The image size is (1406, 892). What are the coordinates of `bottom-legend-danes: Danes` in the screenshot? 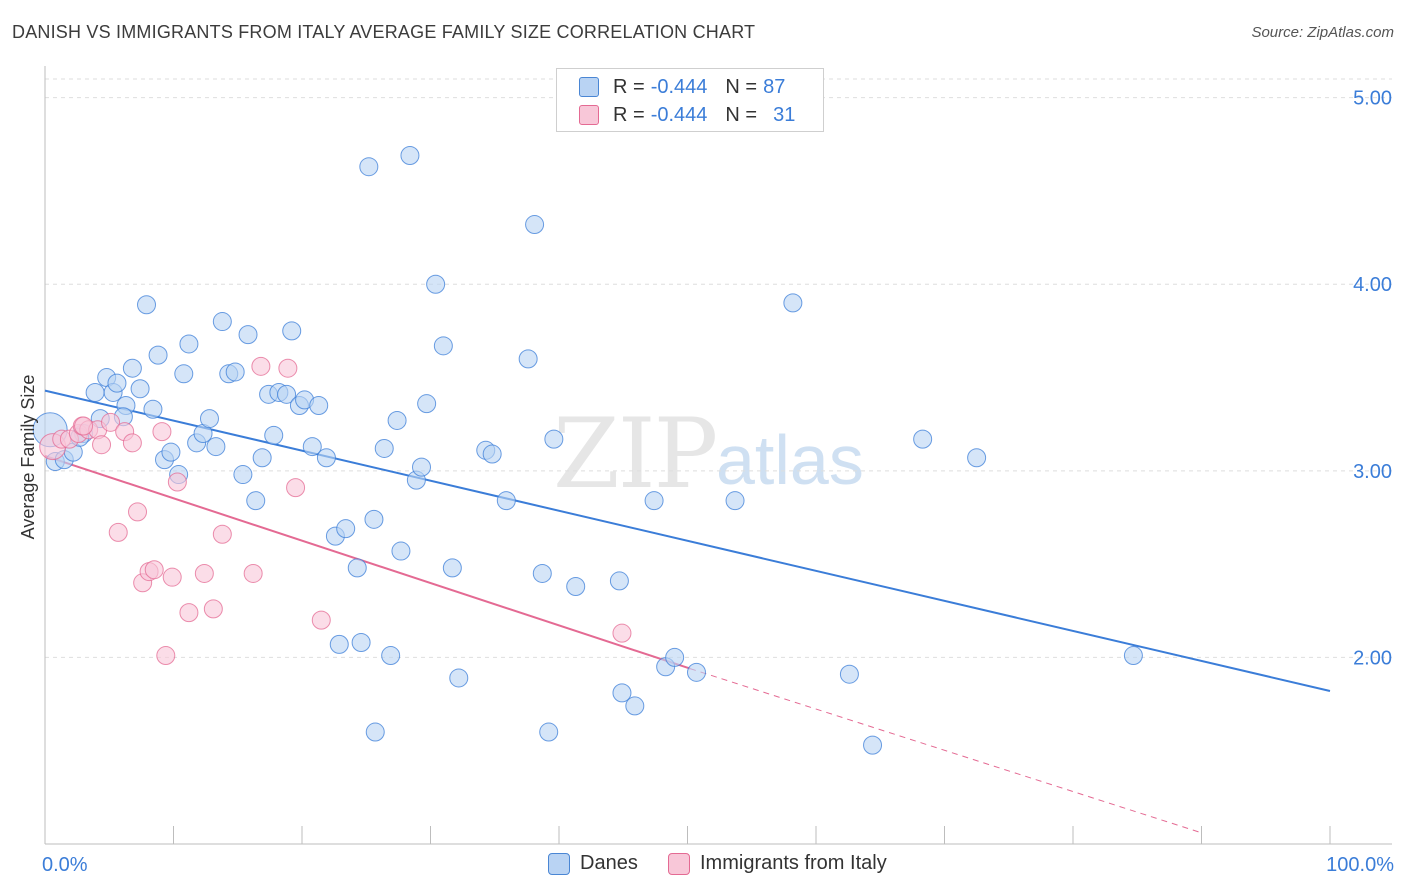 It's located at (593, 863).